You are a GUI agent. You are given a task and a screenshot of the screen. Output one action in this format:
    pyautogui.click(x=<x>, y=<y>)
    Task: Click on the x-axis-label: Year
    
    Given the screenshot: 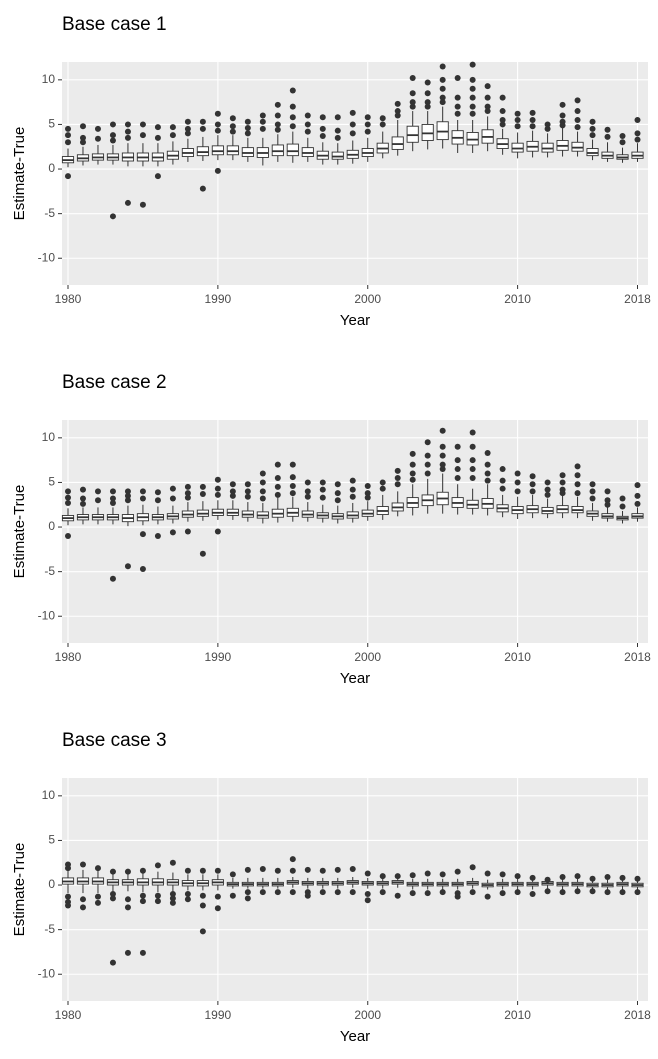 What is the action you would take?
    pyautogui.click(x=355, y=320)
    